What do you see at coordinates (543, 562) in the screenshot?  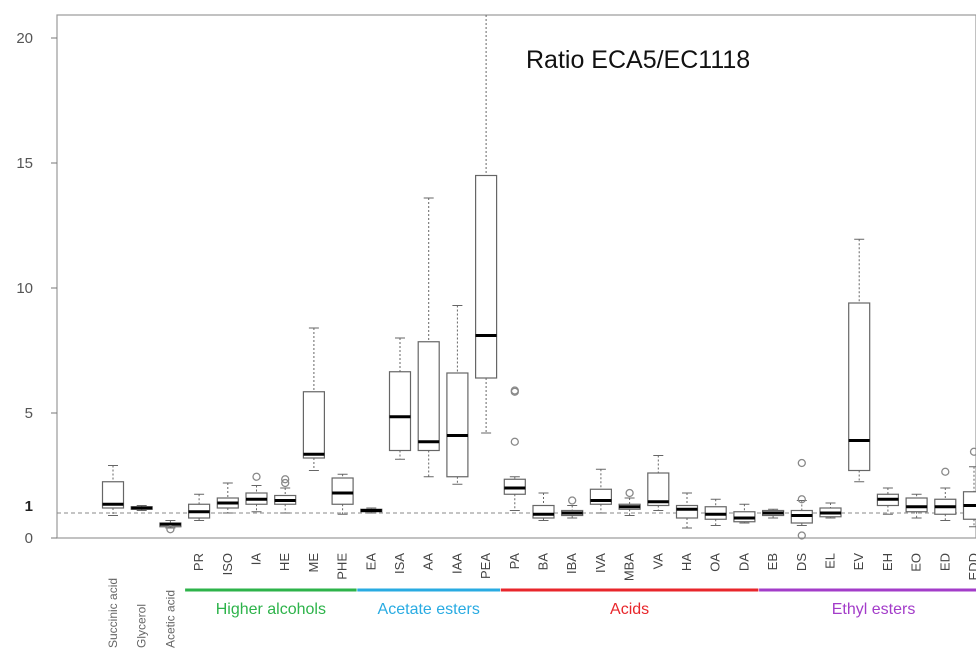 I see `category-label: BA` at bounding box center [543, 562].